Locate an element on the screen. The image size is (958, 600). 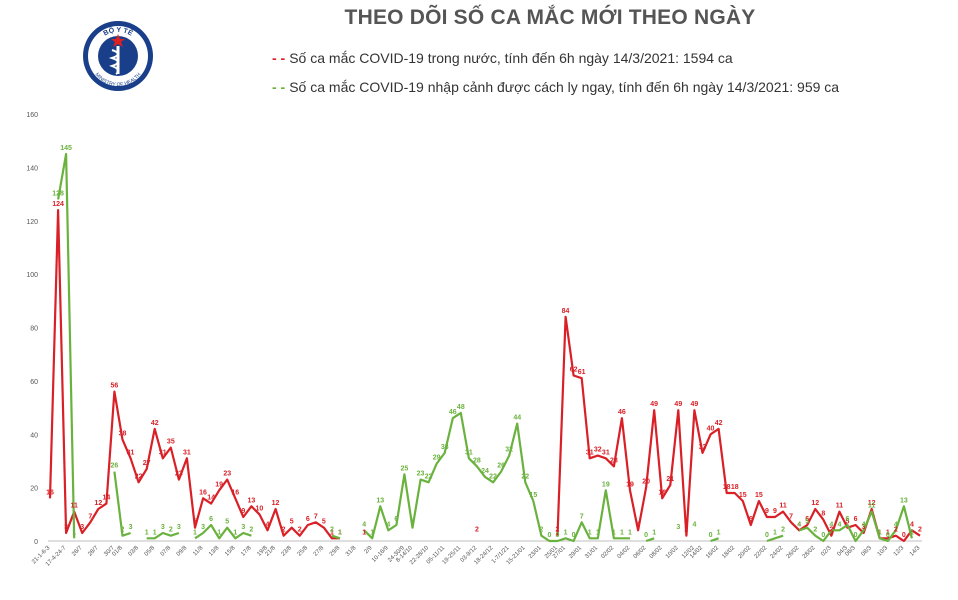
y-tick-label: 100 is located at coordinates (32, 275).